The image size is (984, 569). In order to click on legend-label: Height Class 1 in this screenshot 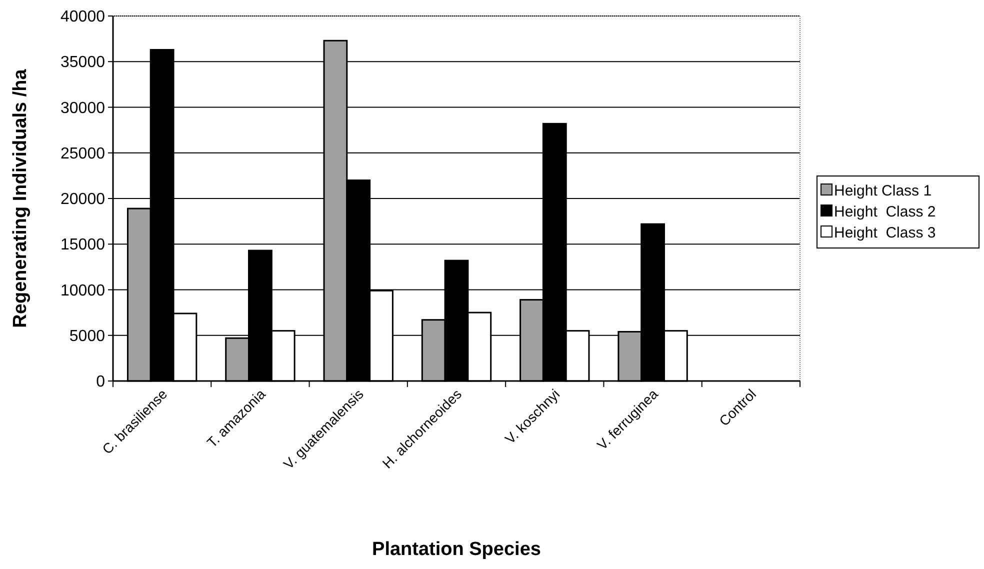, I will do `click(883, 191)`.